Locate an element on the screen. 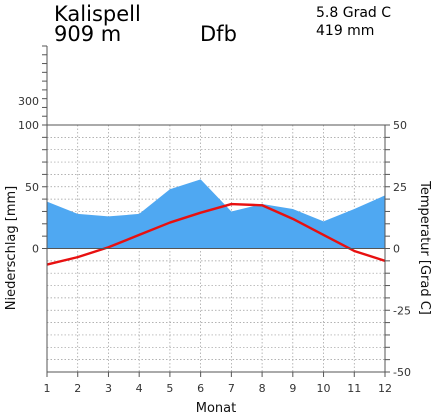  right-tick-label: -25 is located at coordinates (402, 310).